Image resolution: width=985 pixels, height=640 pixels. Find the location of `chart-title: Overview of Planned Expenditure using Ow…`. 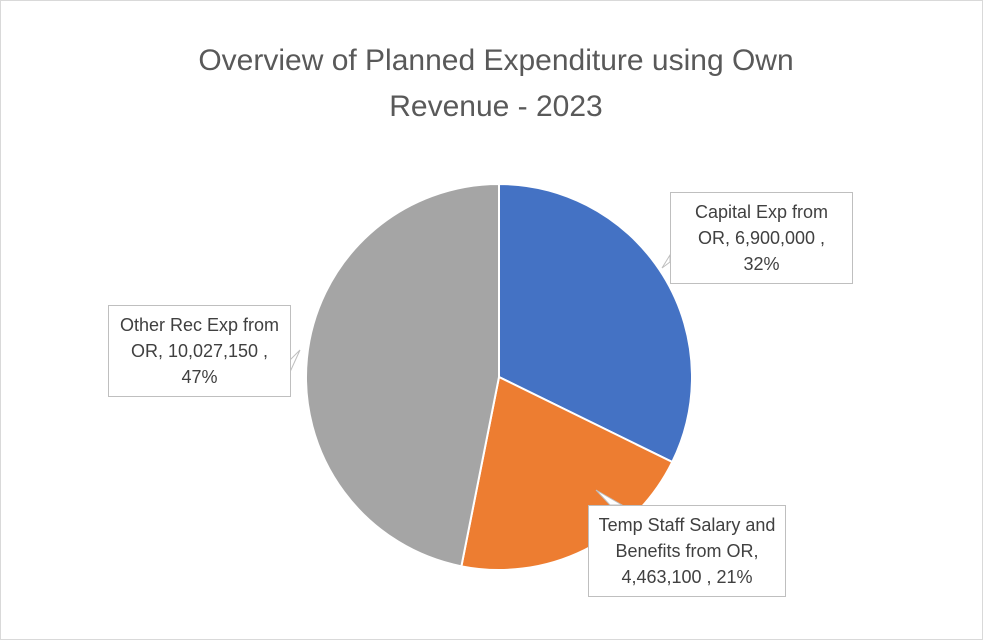

chart-title: Overview of Planned Expenditure using Ow… is located at coordinates (496, 83).